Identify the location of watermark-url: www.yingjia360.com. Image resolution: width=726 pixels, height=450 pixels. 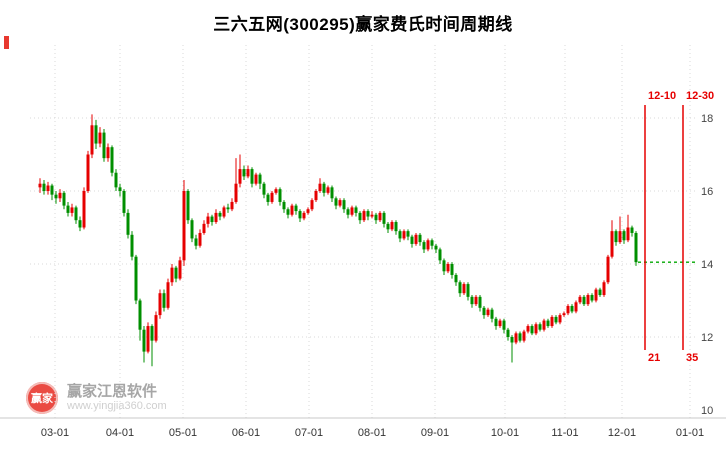
(117, 406).